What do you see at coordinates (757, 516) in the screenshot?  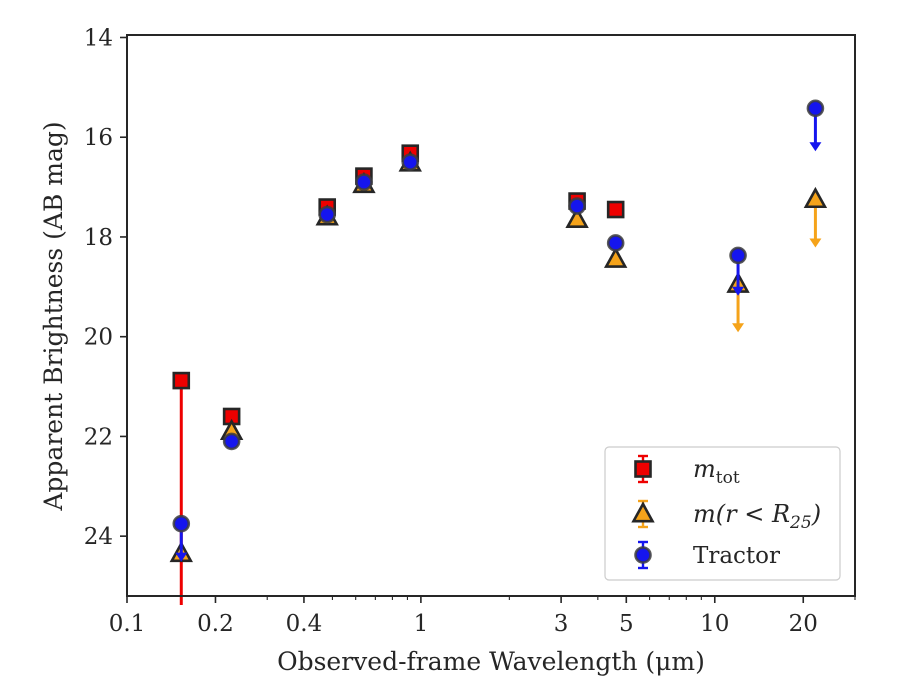 I see `legend-label-mr25: m(r < R25)` at bounding box center [757, 516].